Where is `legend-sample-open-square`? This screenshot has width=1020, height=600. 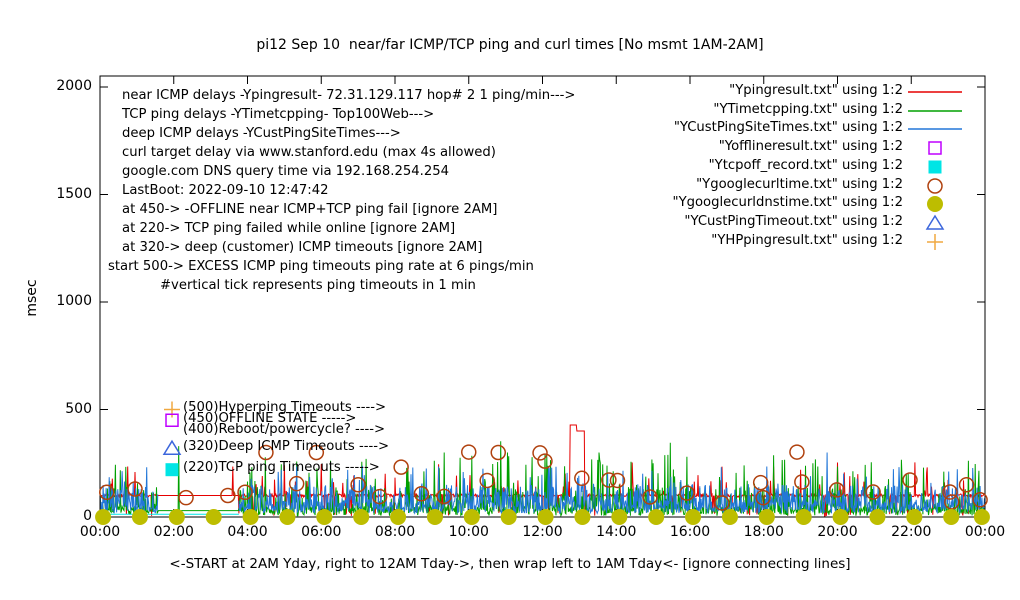
legend-sample-open-square is located at coordinates (935, 148).